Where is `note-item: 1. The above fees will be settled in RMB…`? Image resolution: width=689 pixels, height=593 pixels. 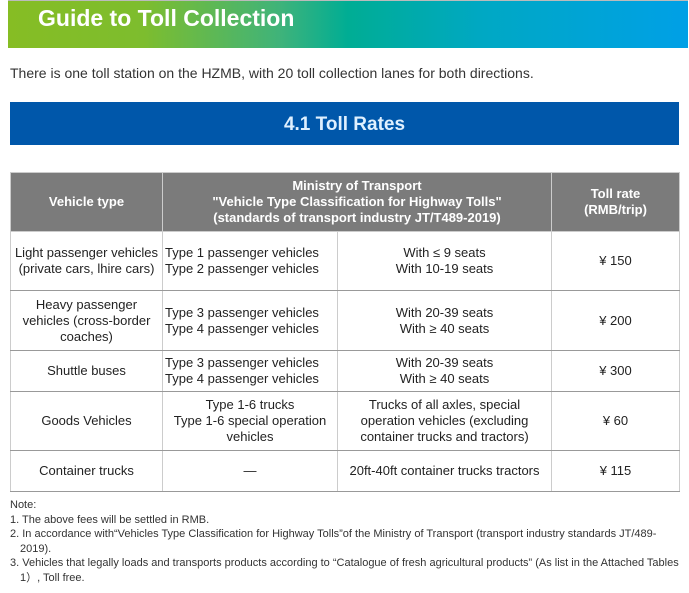
note-item: 1. The above fees will be settled in RMB… is located at coordinates (110, 519).